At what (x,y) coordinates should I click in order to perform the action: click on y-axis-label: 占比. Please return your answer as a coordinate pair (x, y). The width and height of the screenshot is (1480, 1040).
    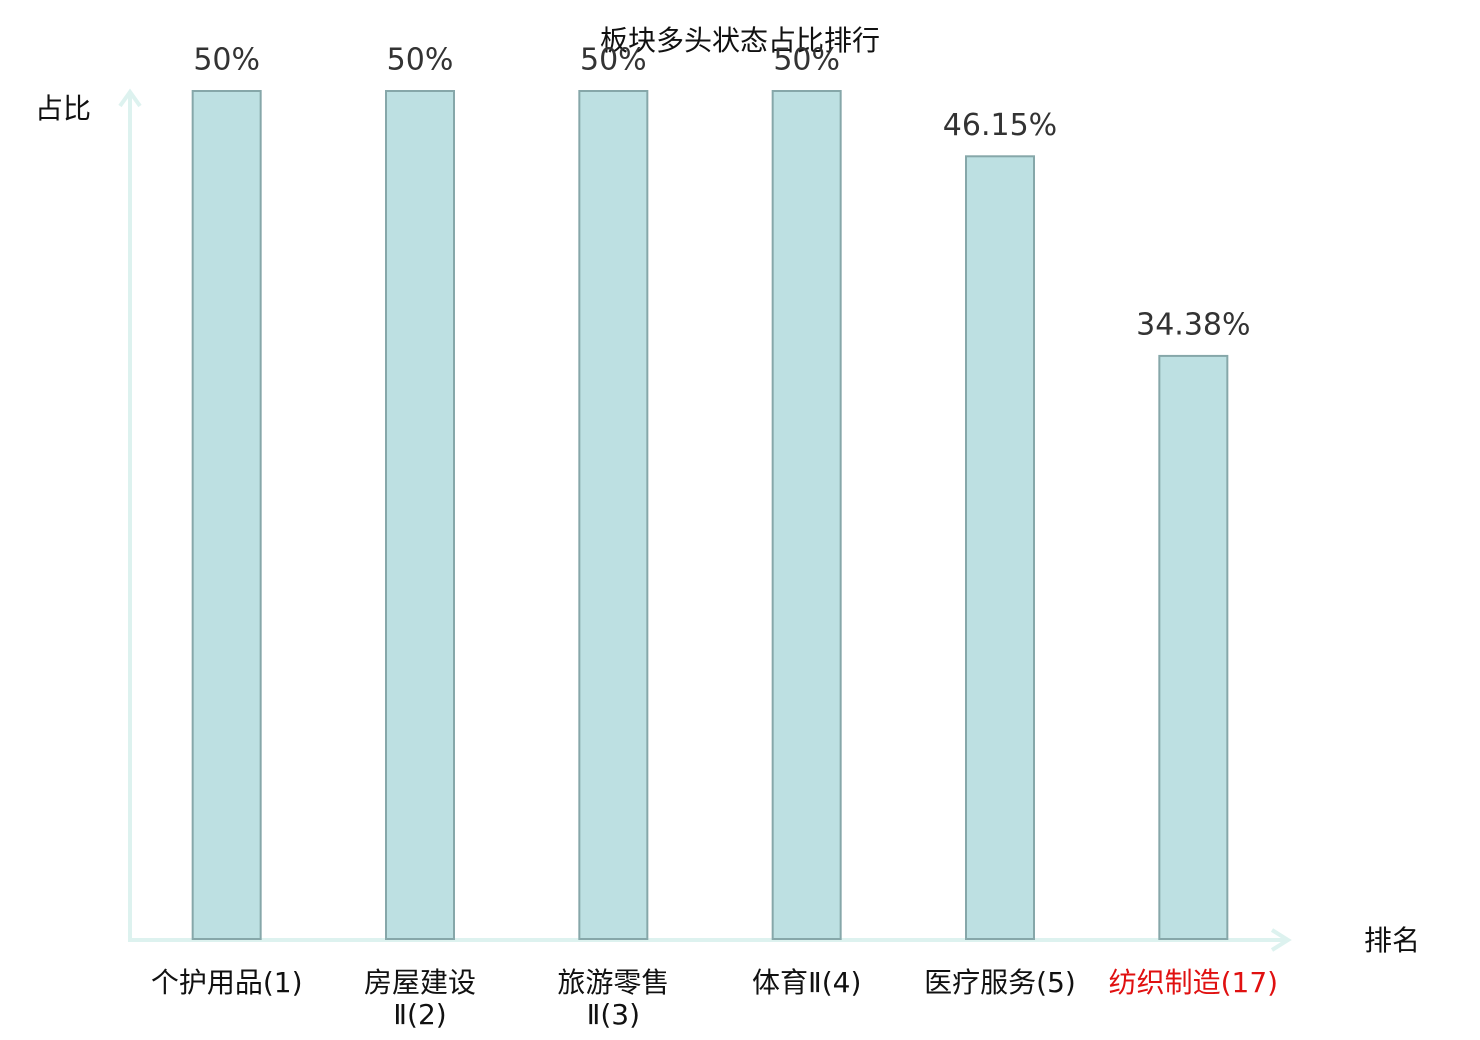
    Looking at the image, I should click on (63, 108).